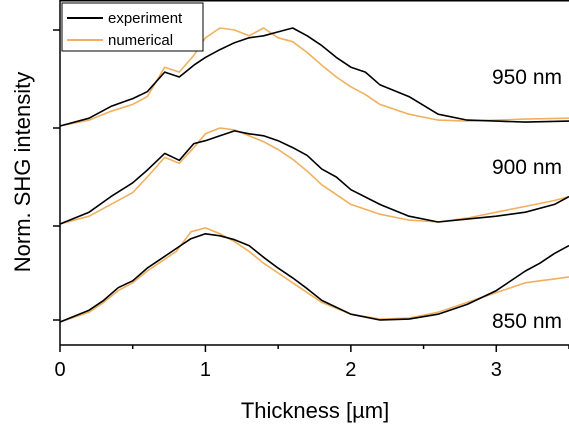 This screenshot has width=569, height=427. I want to click on x-ticks-group: 0 1 2 3, so click(311, 363).